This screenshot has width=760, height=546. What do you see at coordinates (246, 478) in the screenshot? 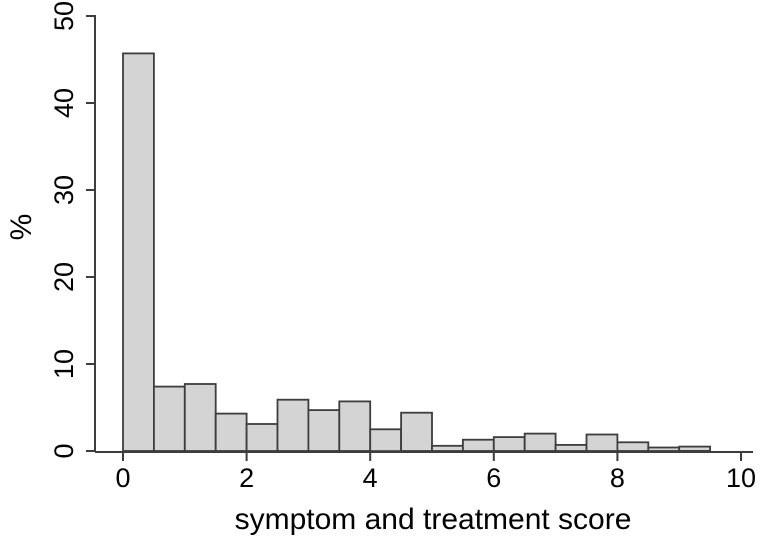
I see `x-tick-label: 2` at bounding box center [246, 478].